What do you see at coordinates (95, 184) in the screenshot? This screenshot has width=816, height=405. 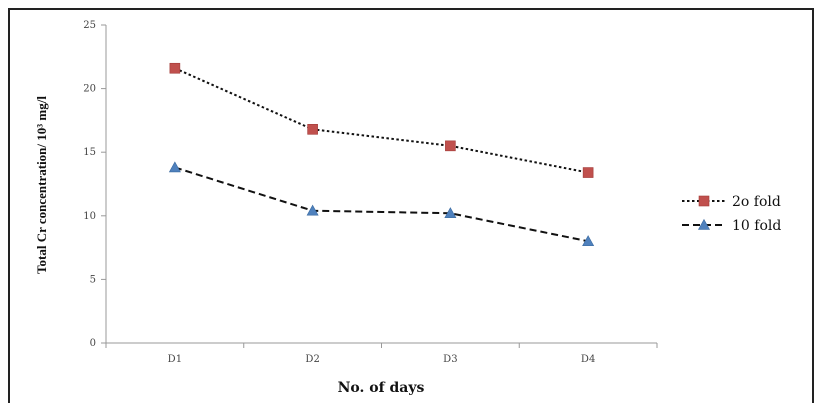 I see `y-axis: 0 5 10 15 20 25` at bounding box center [95, 184].